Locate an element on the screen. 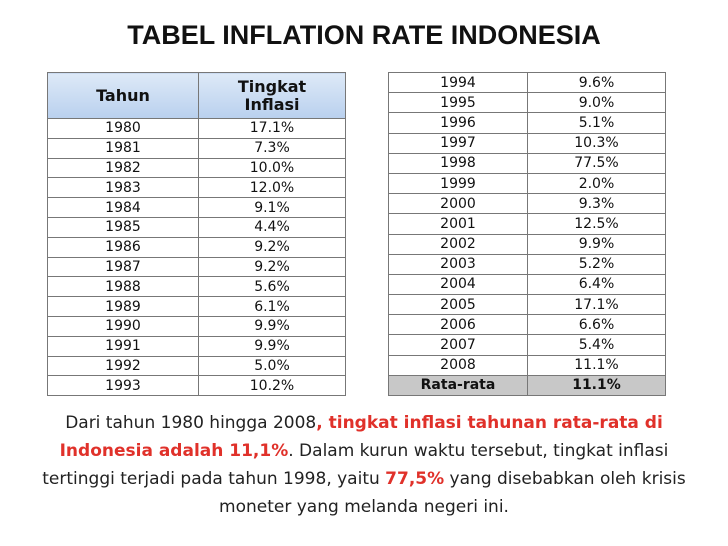  header-text: Inflasi is located at coordinates (272, 104).